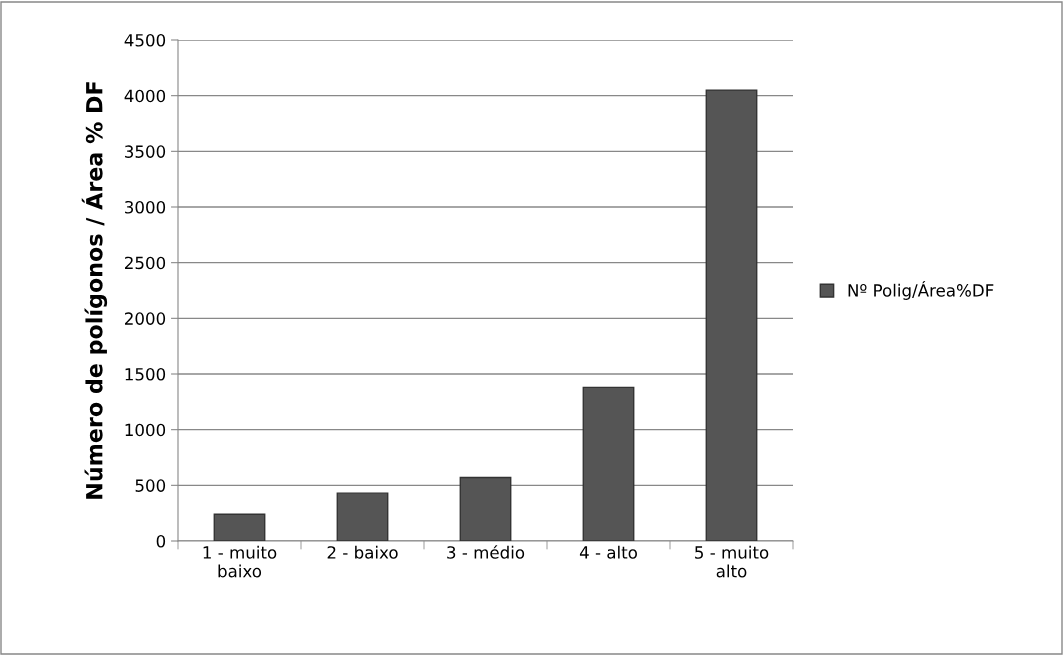 The image size is (1064, 655). What do you see at coordinates (921, 290) in the screenshot?
I see `legend-label: Nº Polig/Área%DF` at bounding box center [921, 290].